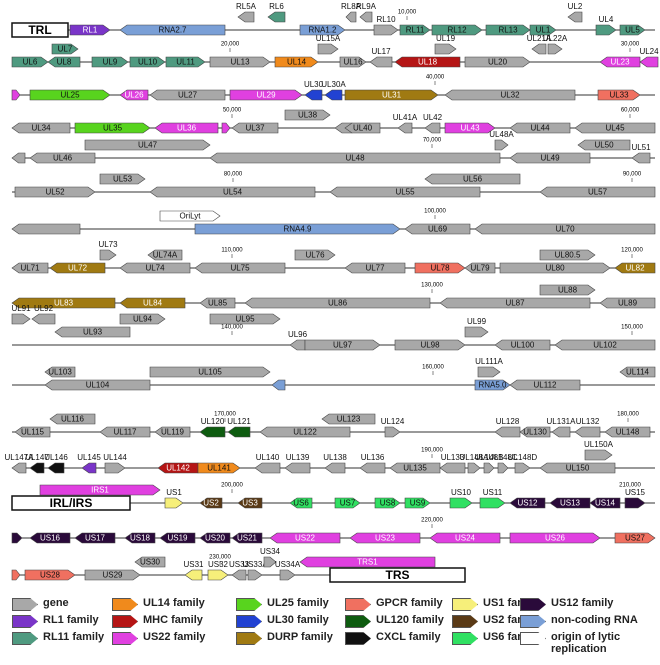 This screenshot has width=660, height=665. Describe the element at coordinates (620, 62) in the screenshot. I see `gene: UL23` at that location.